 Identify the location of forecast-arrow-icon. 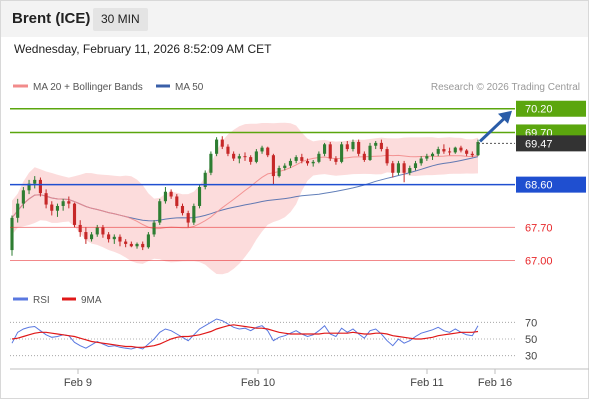
(493, 129).